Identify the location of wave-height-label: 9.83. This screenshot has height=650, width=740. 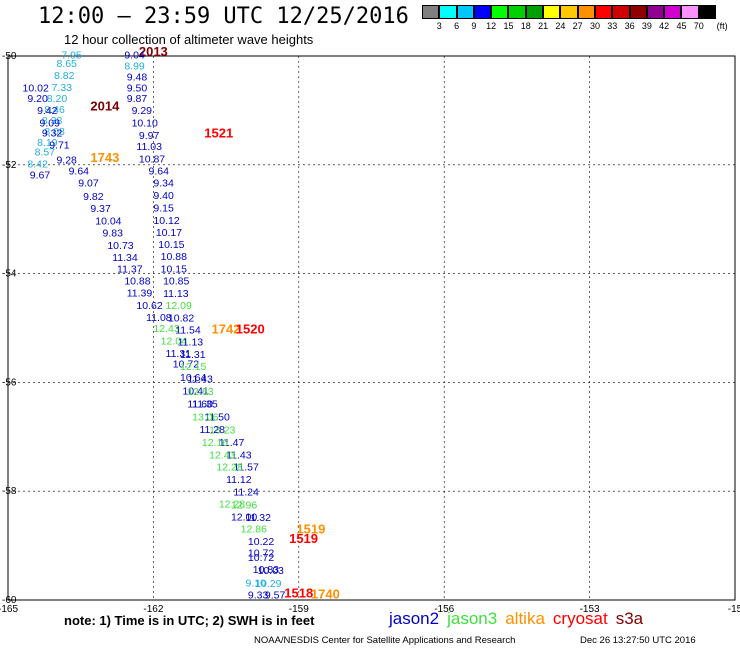
(113, 234).